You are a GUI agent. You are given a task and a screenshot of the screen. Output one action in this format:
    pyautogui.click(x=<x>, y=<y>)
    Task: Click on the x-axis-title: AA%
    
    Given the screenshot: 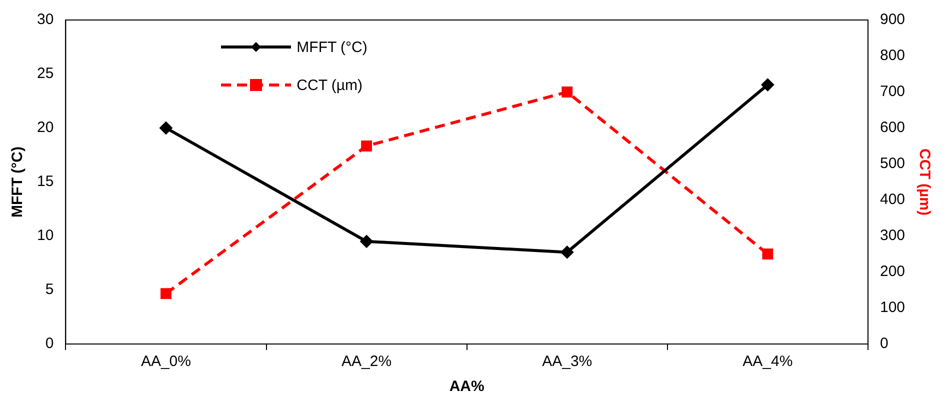 What is the action you would take?
    pyautogui.click(x=466, y=387)
    